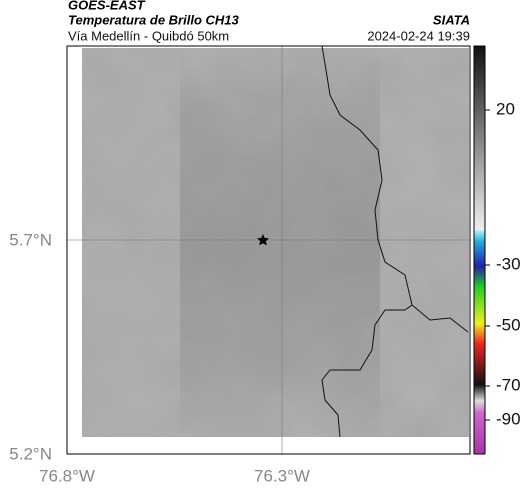 This screenshot has height=496, width=526. I want to click on location: Vía Medellín - Quibdó 50km, so click(148, 35).